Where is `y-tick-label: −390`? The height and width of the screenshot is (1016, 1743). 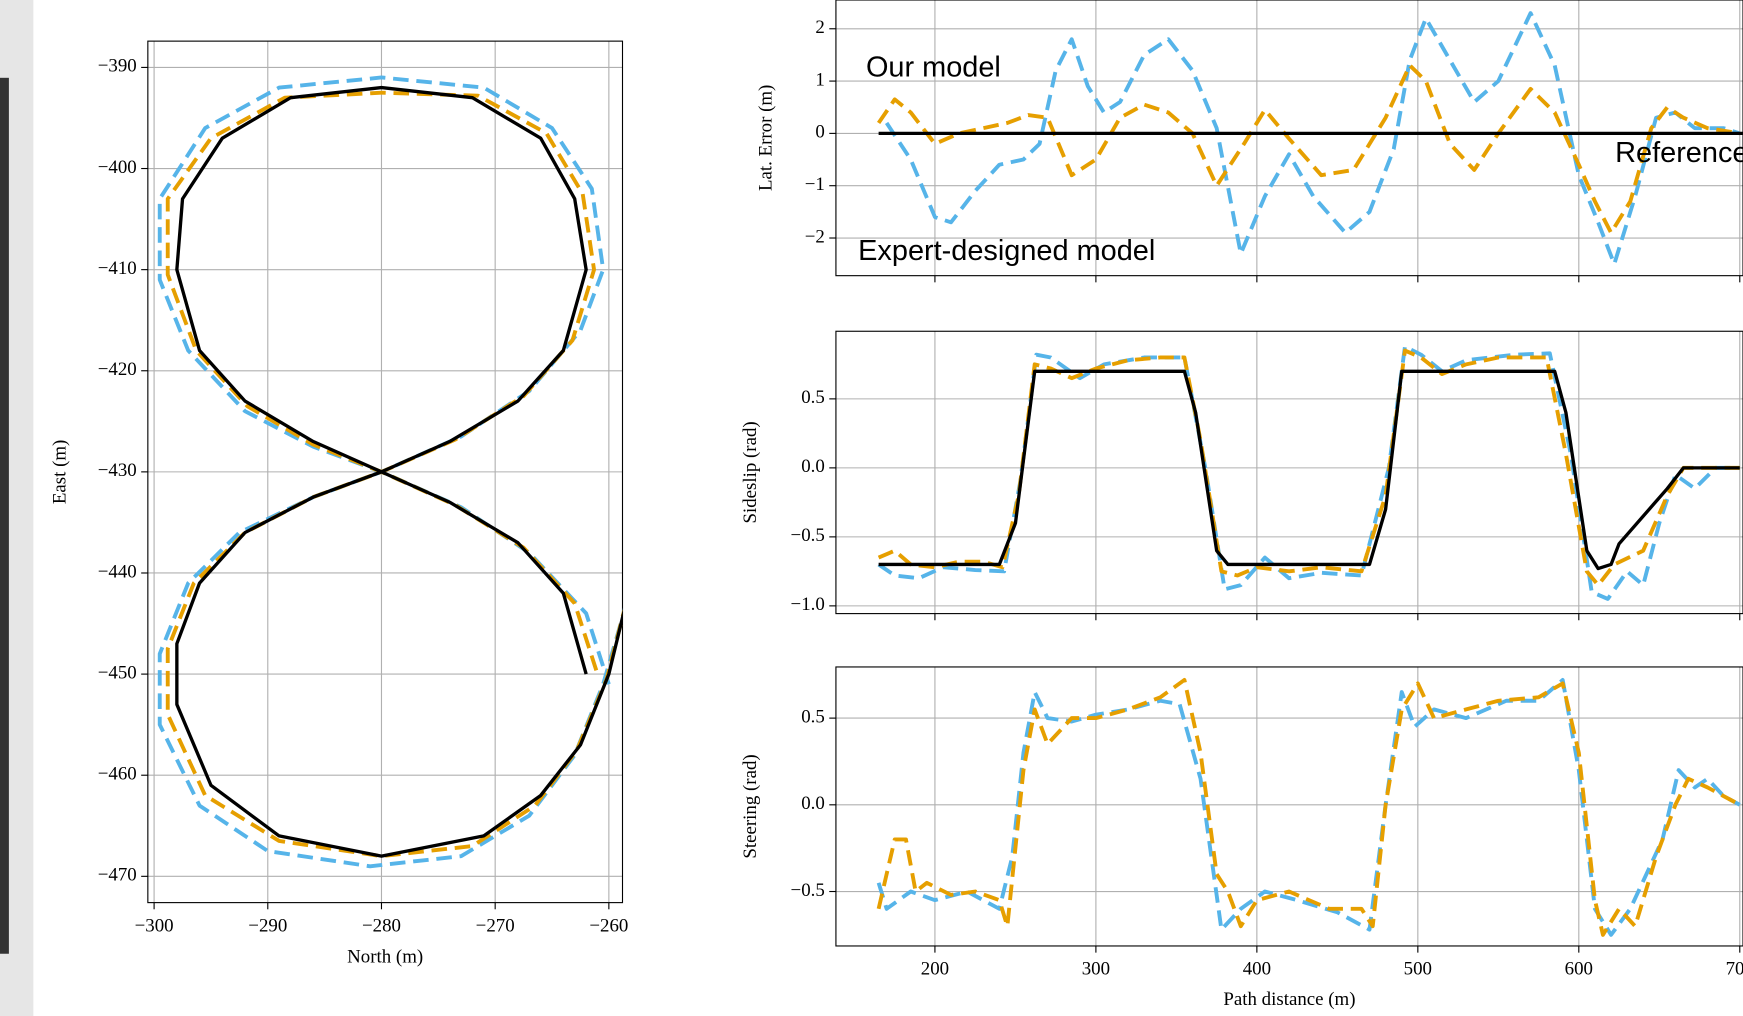 y-tick-label: −390 is located at coordinates (117, 66).